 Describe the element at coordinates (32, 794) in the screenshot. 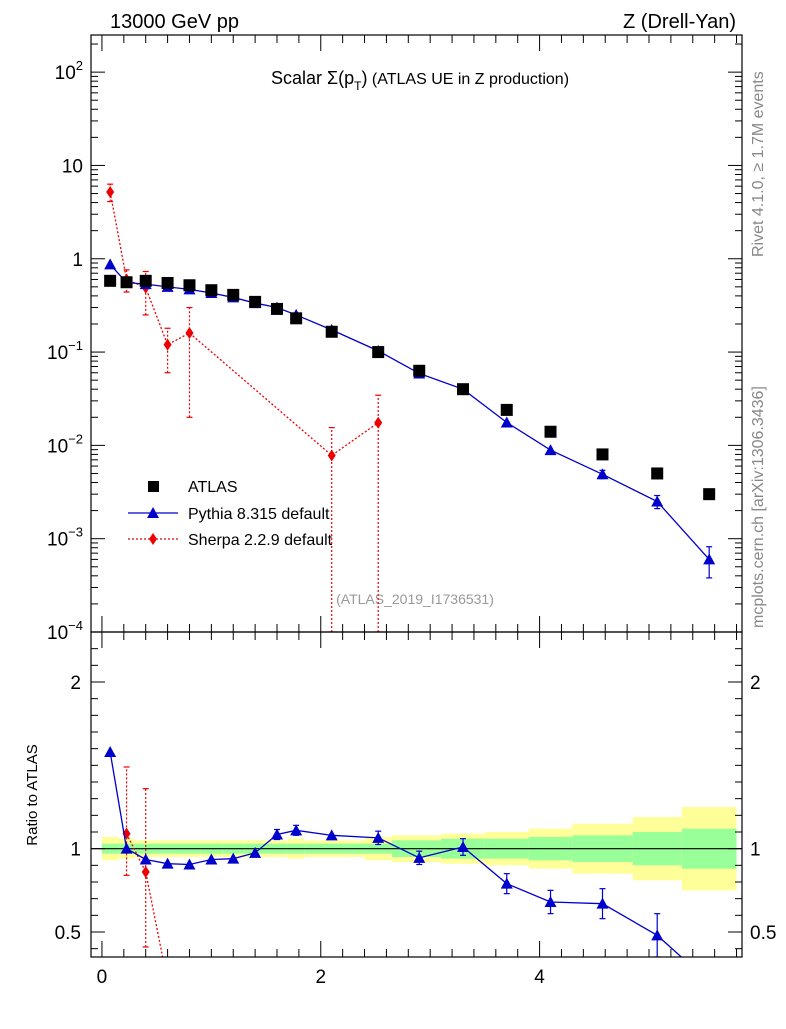

I see `ratio-ylabel: Ratio to ATLAS` at that location.